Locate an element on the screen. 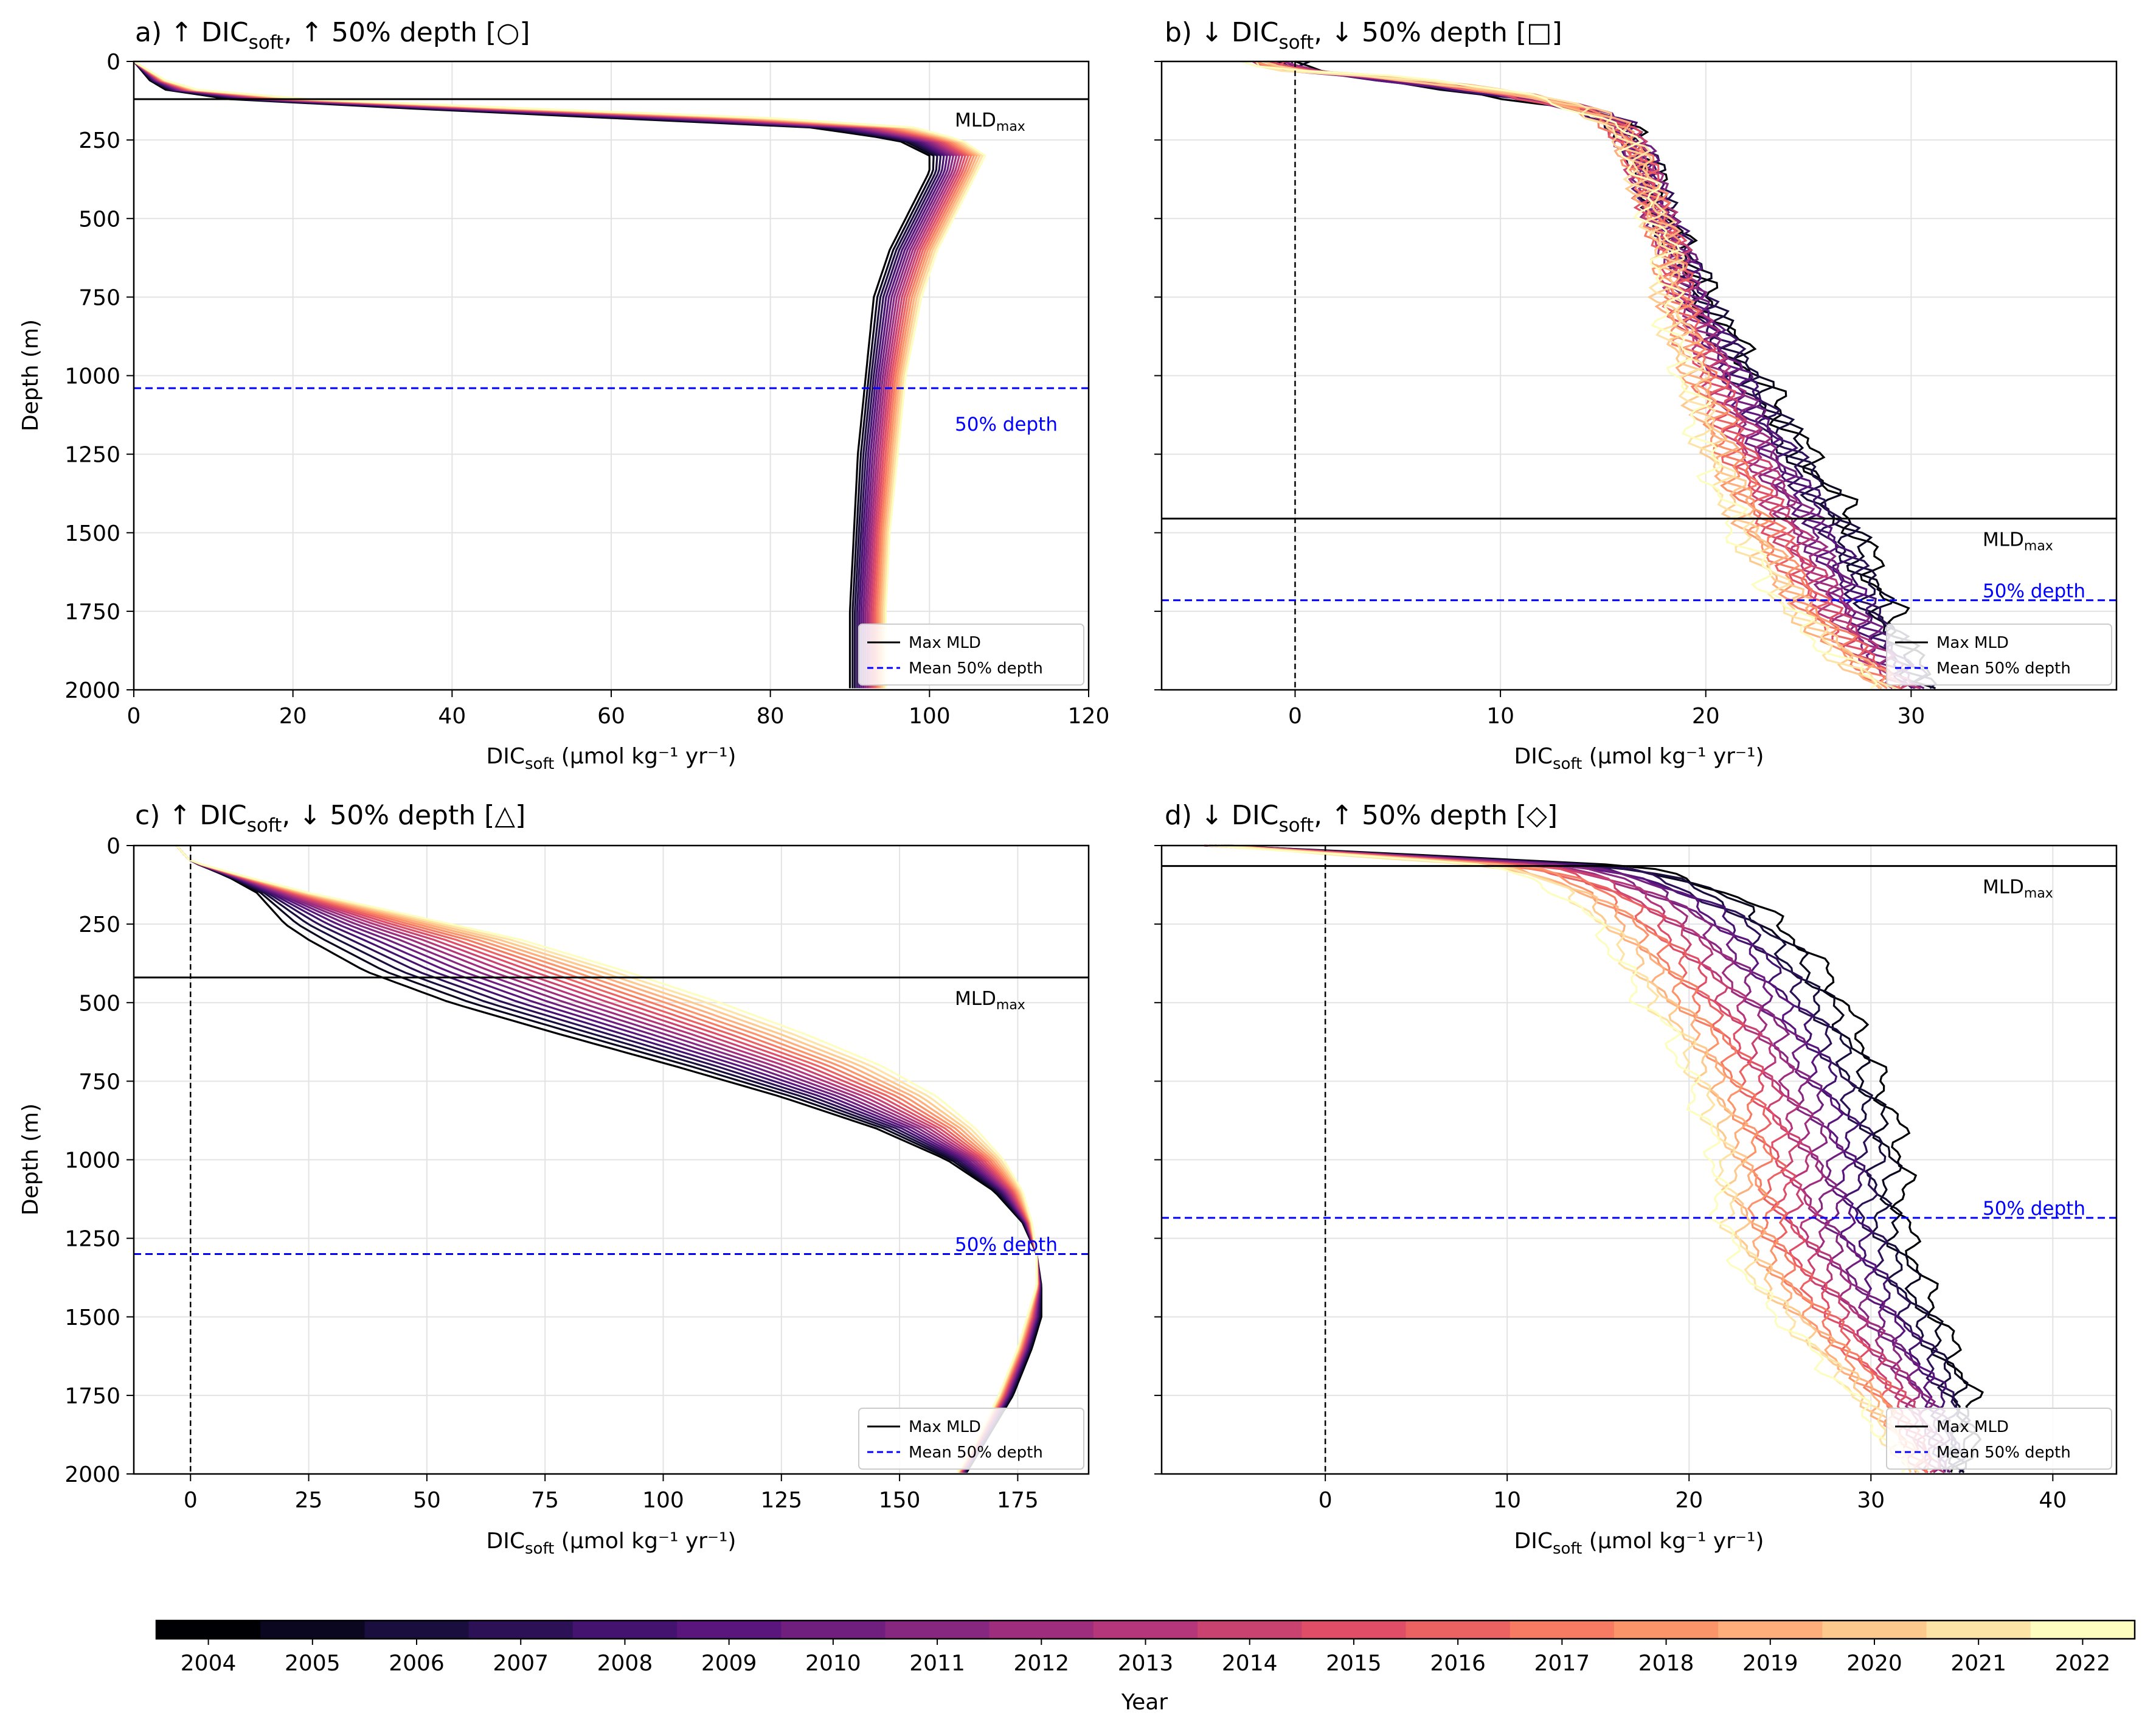  colorbar-year-label: 2007 is located at coordinates (521, 1663).